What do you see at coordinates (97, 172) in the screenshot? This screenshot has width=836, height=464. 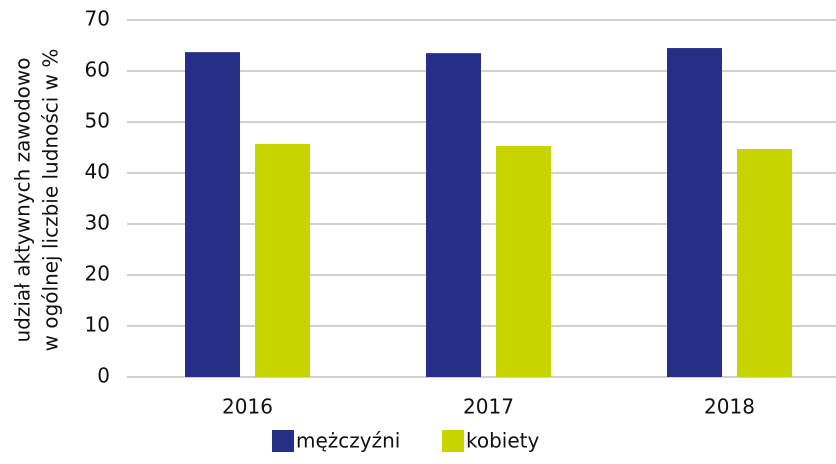 I see `y-tick-label: 40` at bounding box center [97, 172].